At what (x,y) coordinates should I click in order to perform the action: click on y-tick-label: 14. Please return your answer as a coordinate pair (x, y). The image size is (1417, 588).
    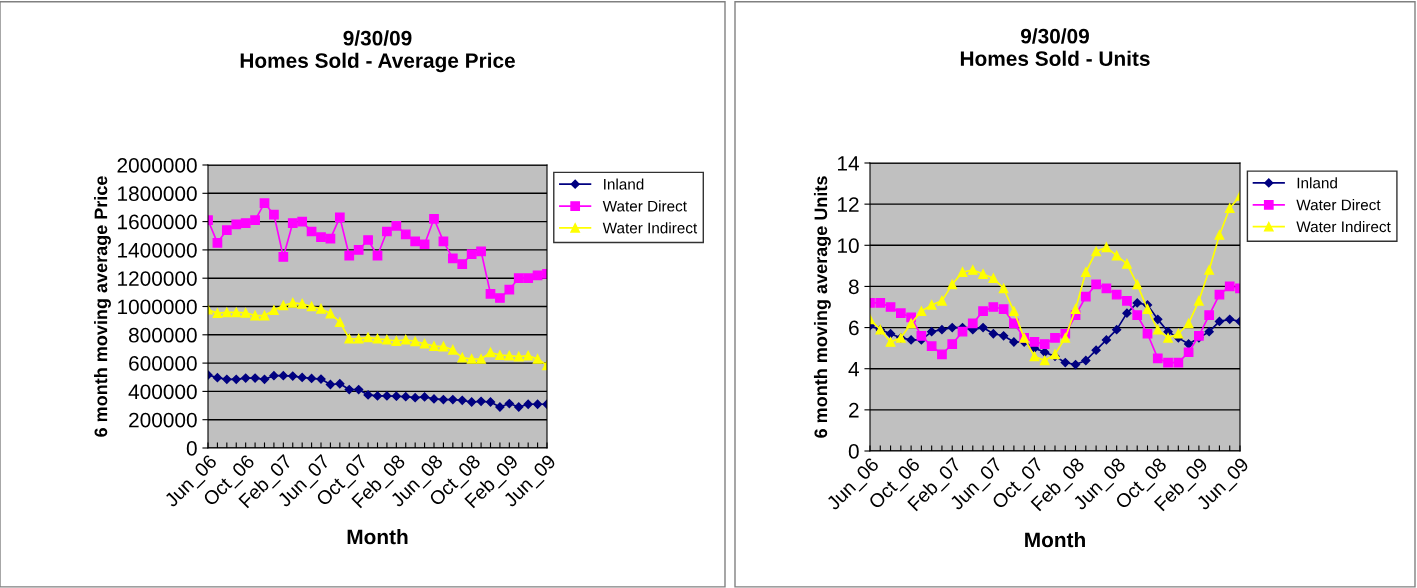
    Looking at the image, I should click on (848, 163).